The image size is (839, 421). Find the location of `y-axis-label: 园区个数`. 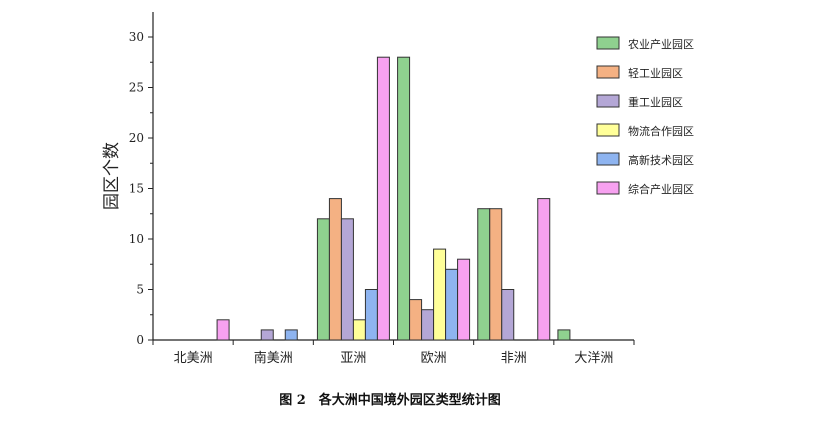

y-axis-label: 园区个数 is located at coordinates (112, 176).